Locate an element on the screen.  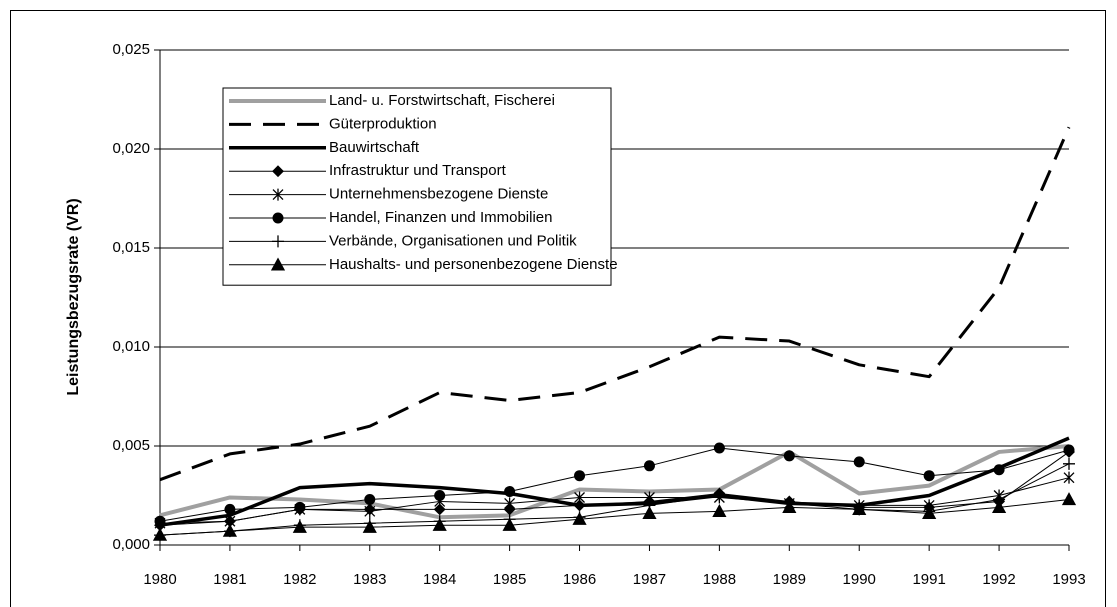
legend-label: Haushalts- und personenbezogene Dienste is located at coordinates (473, 264).